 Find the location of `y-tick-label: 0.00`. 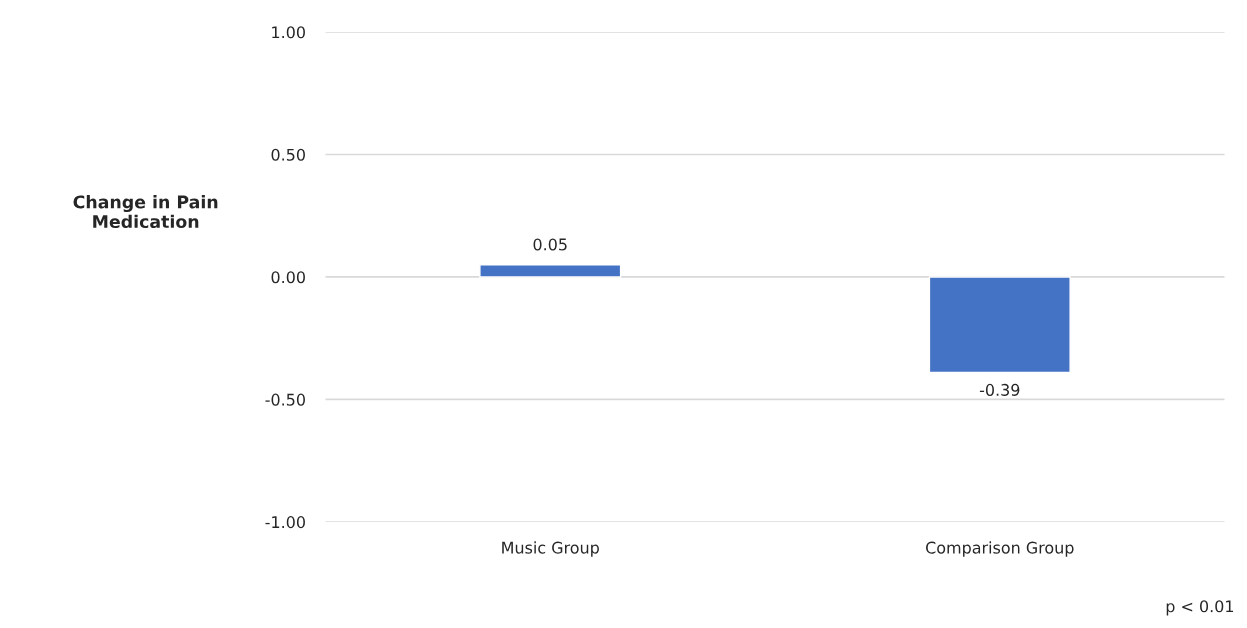

y-tick-label: 0.00 is located at coordinates (288, 277).